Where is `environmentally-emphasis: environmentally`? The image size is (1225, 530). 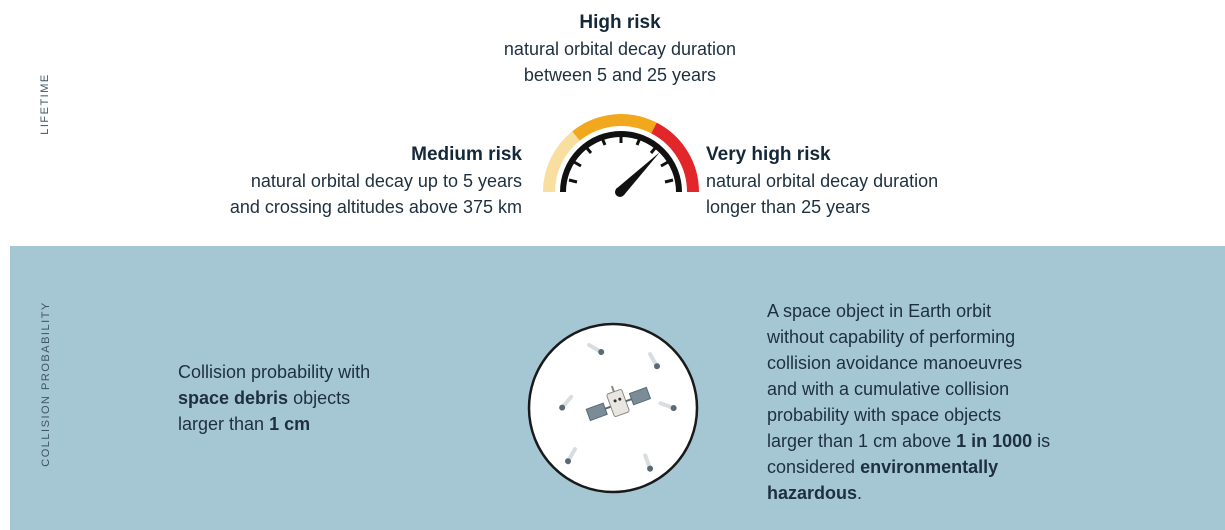
environmentally-emphasis: environmentally is located at coordinates (929, 467).